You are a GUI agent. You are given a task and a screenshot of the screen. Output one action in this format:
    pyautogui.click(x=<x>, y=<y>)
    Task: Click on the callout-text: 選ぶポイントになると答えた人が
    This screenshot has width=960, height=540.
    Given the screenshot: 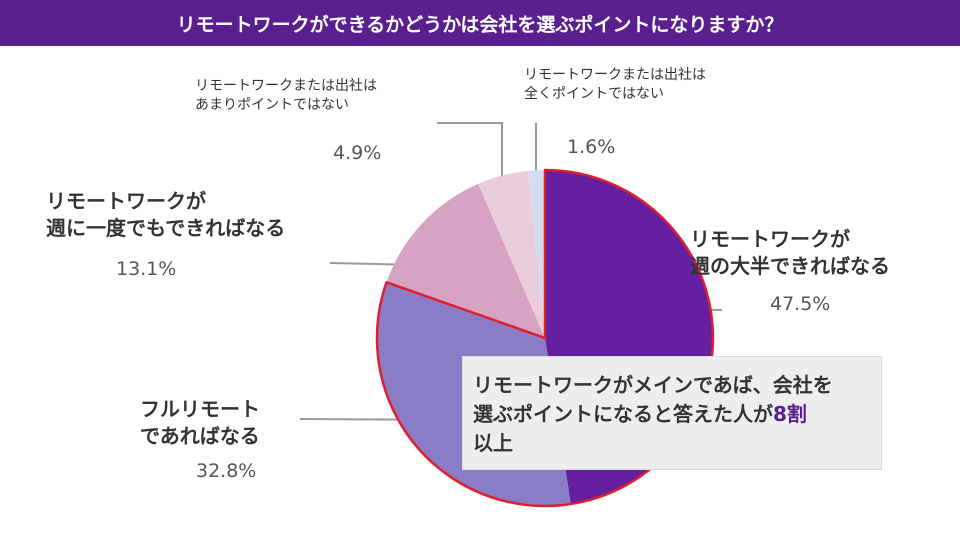 What is the action you would take?
    pyautogui.click(x=623, y=414)
    